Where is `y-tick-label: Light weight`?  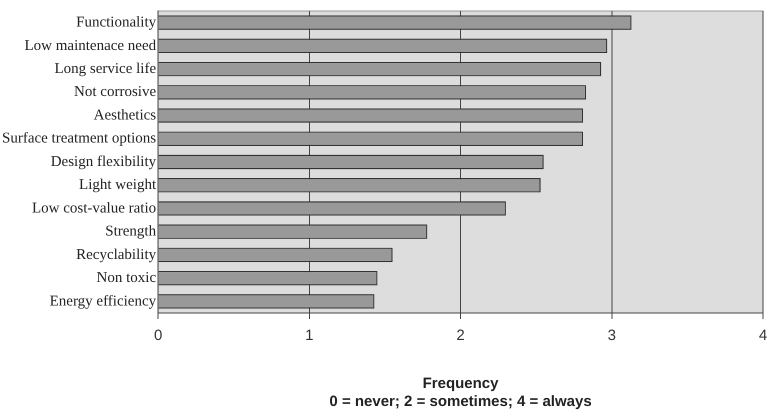 y-tick-label: Light weight is located at coordinates (118, 185).